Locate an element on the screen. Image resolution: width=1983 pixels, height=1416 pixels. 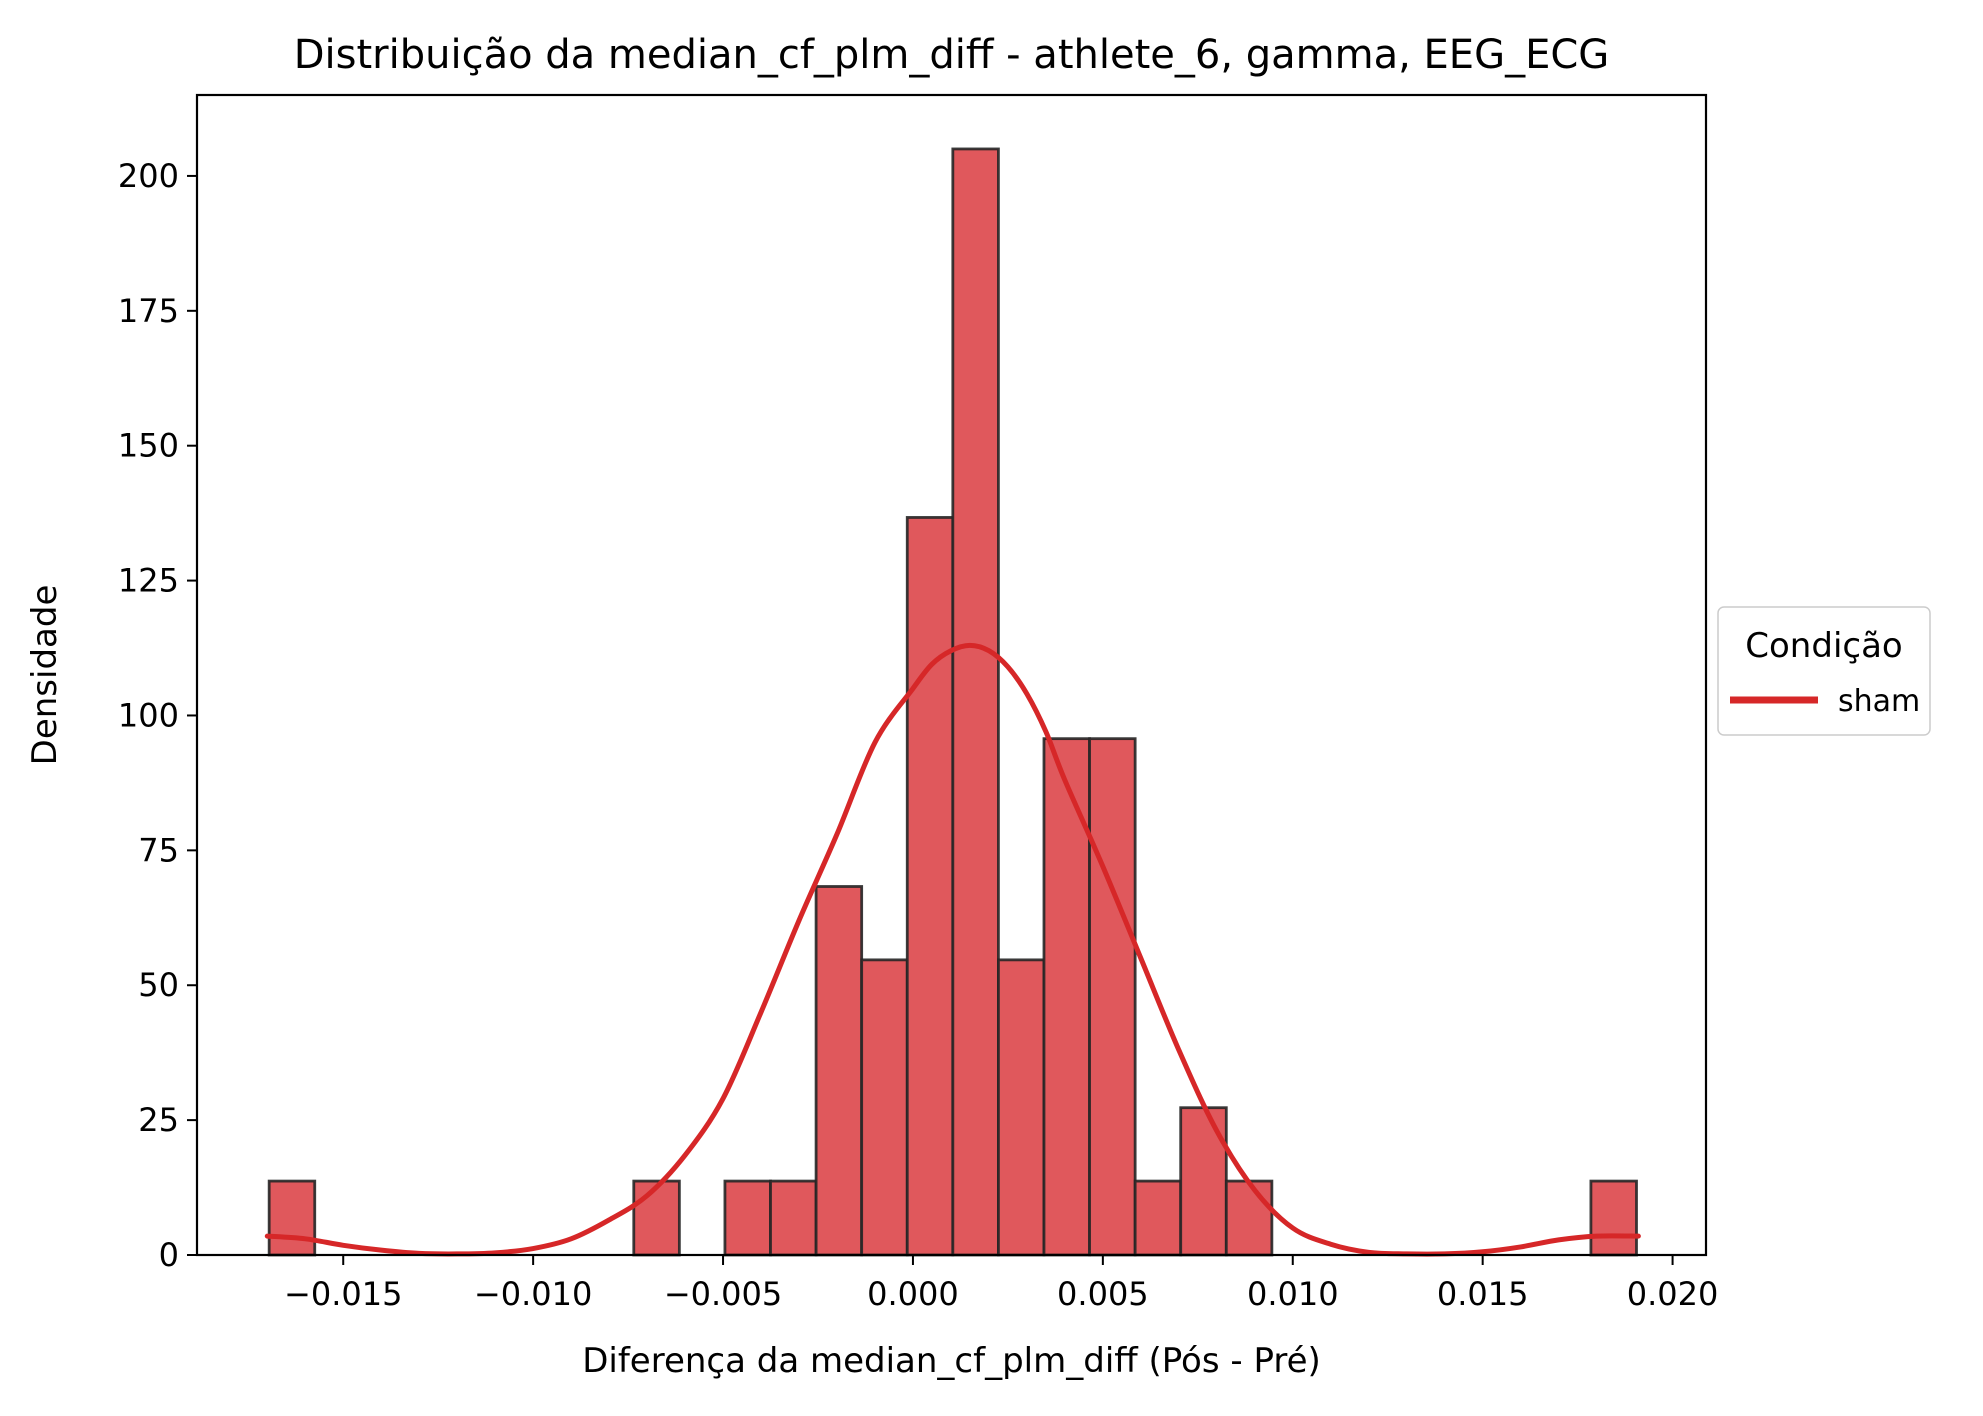
x-tick-label: 0.005 is located at coordinates (1103, 1294).